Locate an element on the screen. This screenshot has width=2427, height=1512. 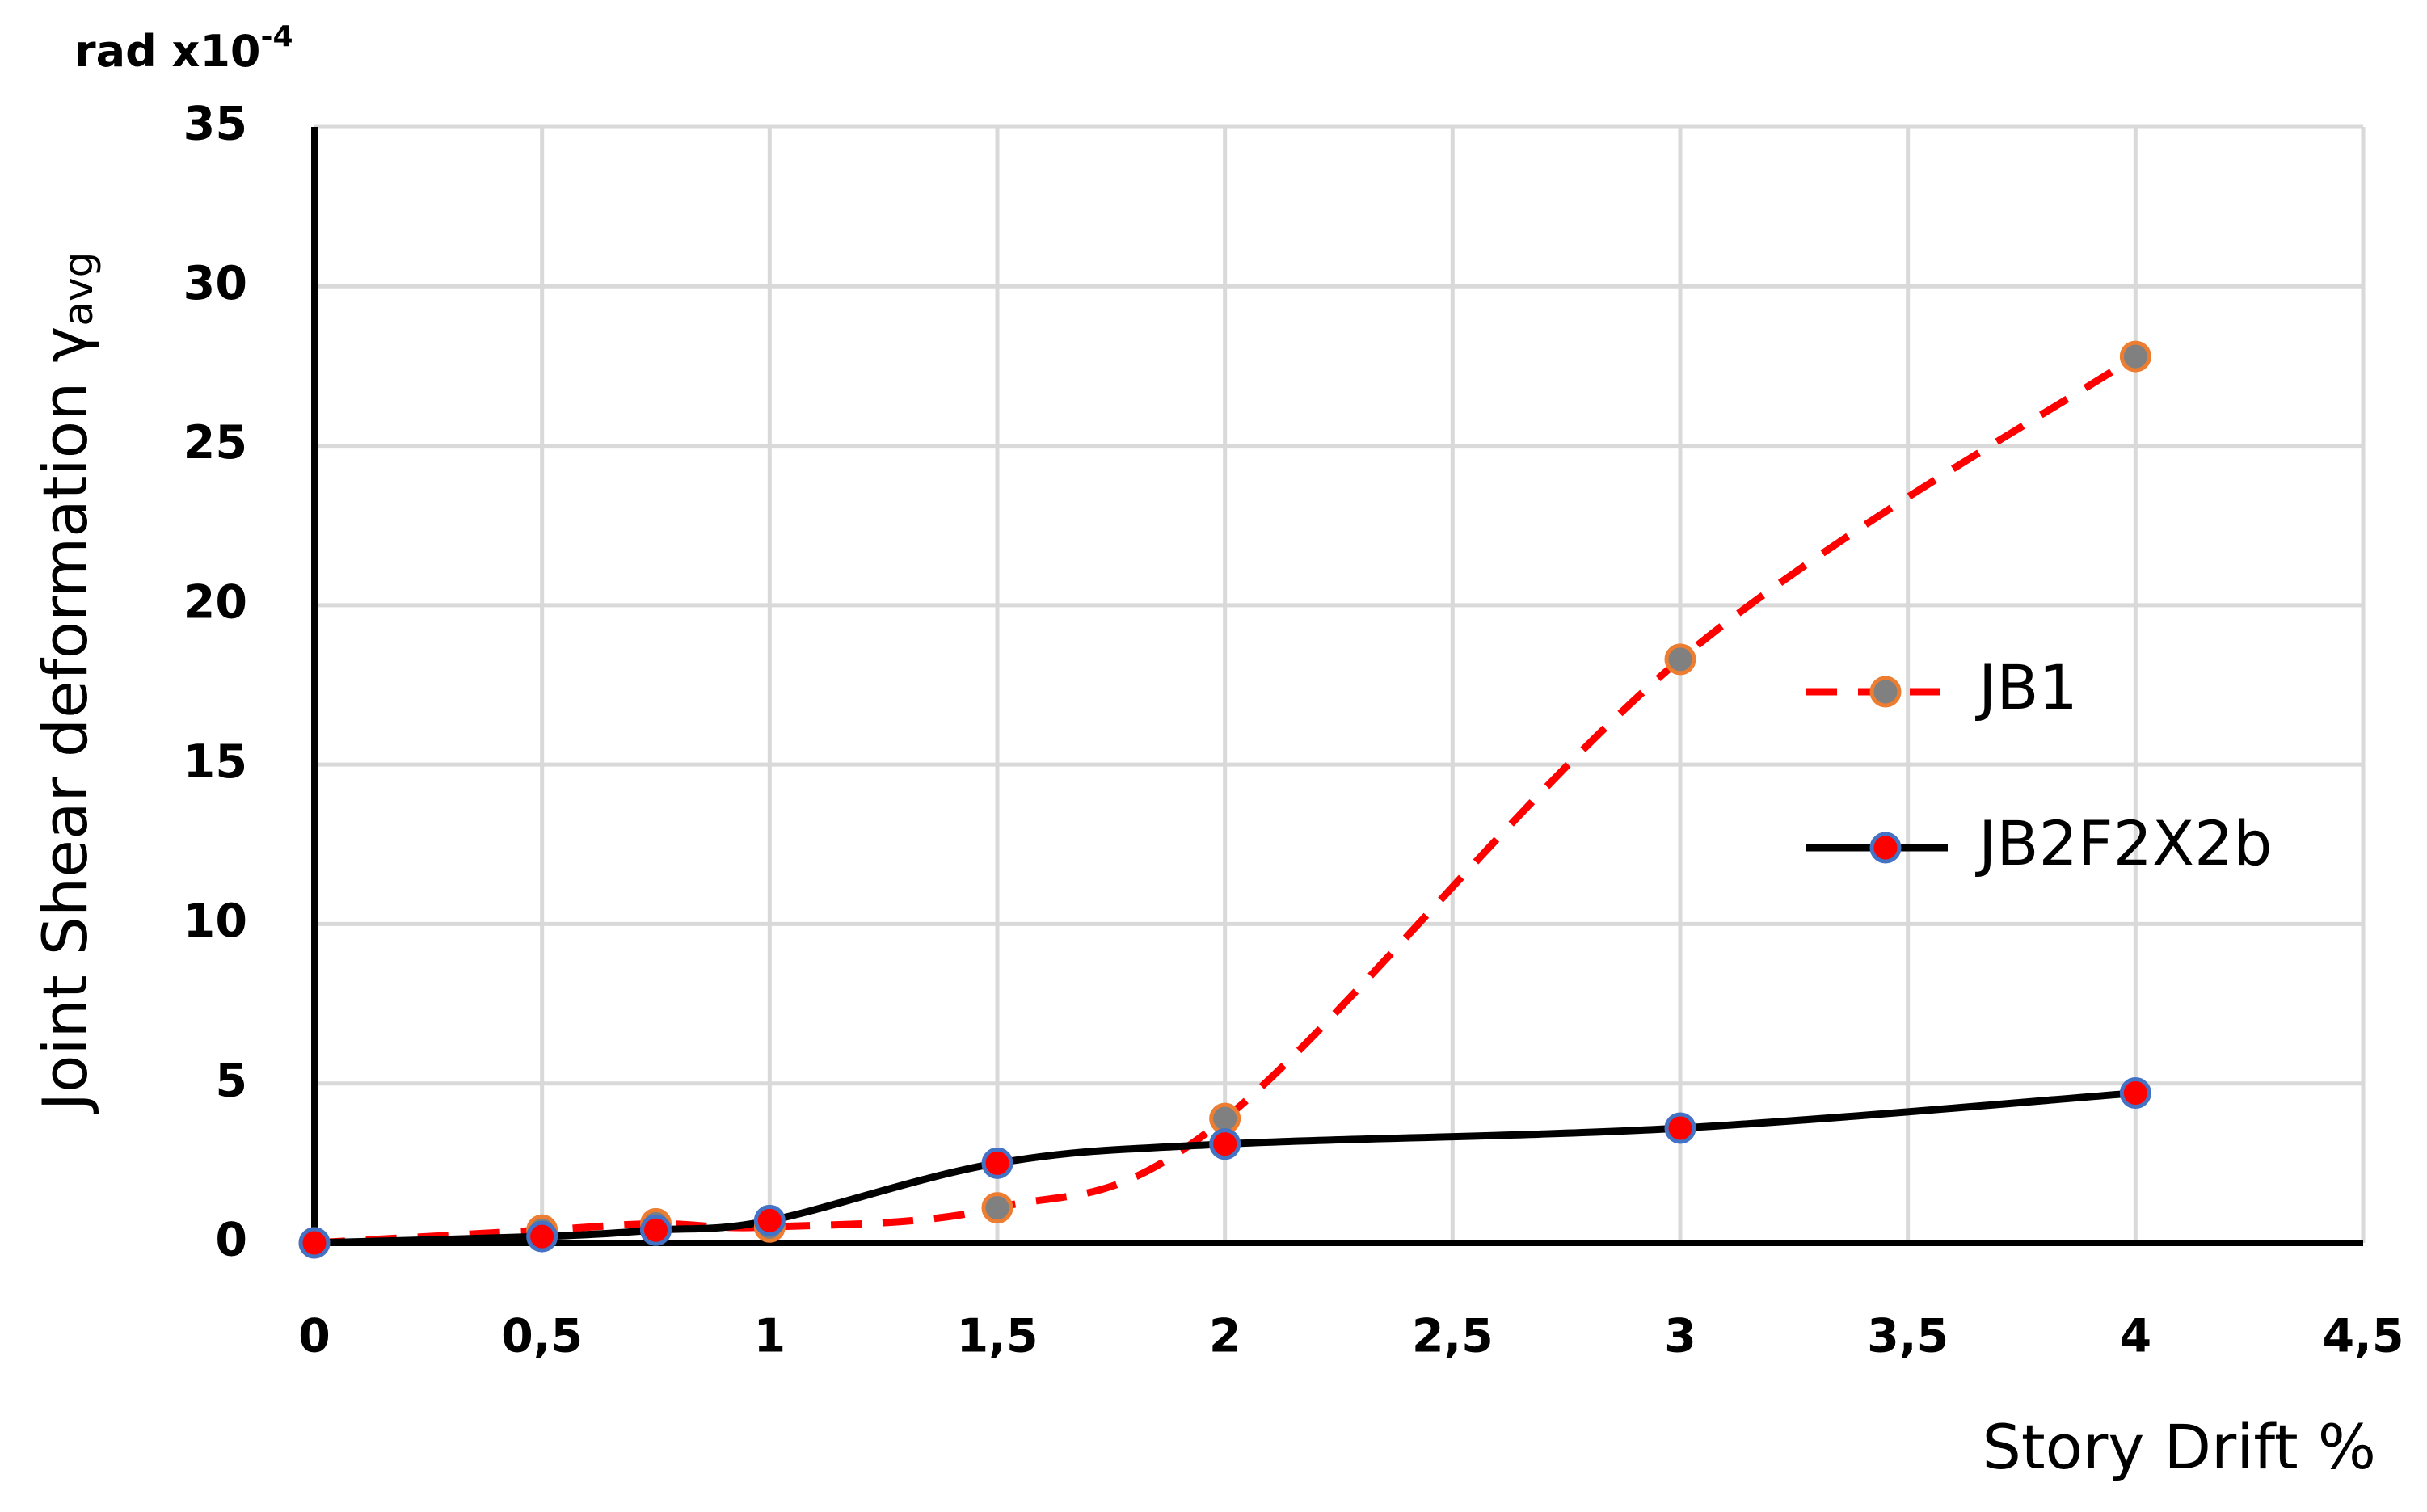
y-axis-title-subscript: avg is located at coordinates (78, 289).